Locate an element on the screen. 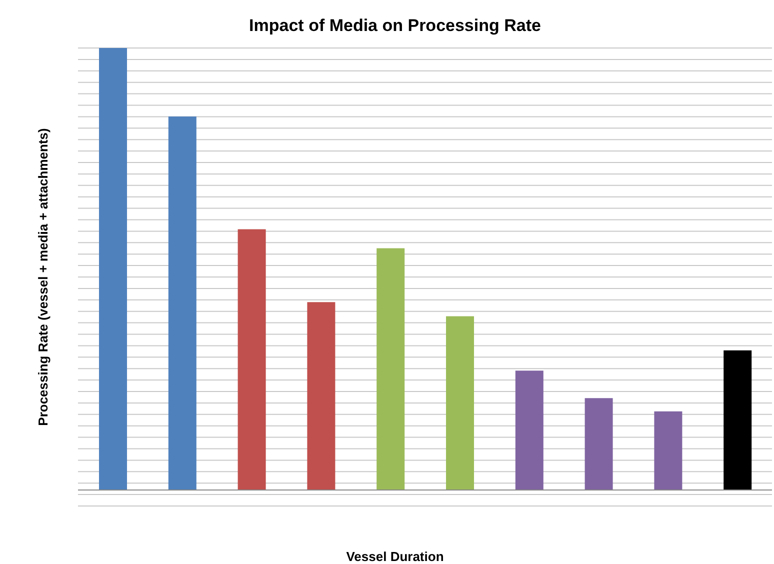 Image resolution: width=774 pixels, height=564 pixels. x-axis-title: Vessel Duration is located at coordinates (395, 556).